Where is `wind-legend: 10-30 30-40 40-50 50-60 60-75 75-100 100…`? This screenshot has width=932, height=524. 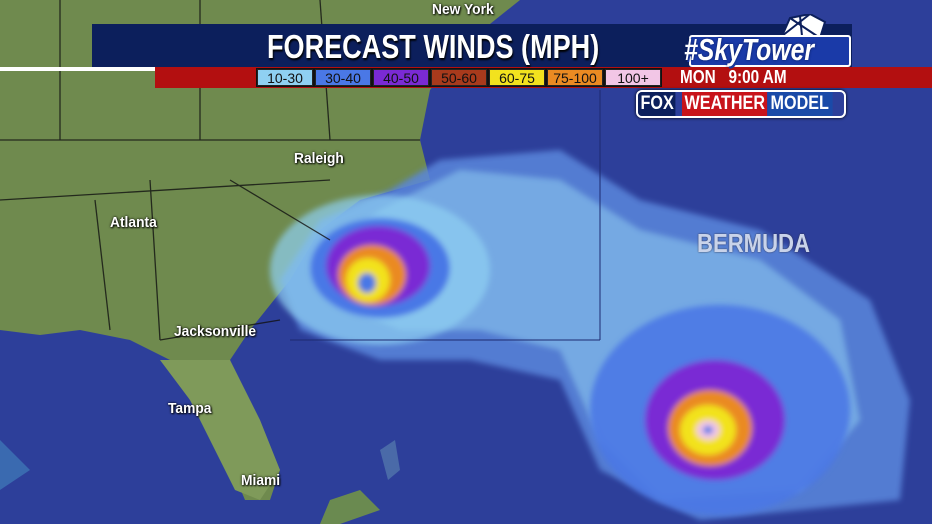 wind-legend: 10-30 30-40 40-50 50-60 60-75 75-100 100… is located at coordinates (459, 77).